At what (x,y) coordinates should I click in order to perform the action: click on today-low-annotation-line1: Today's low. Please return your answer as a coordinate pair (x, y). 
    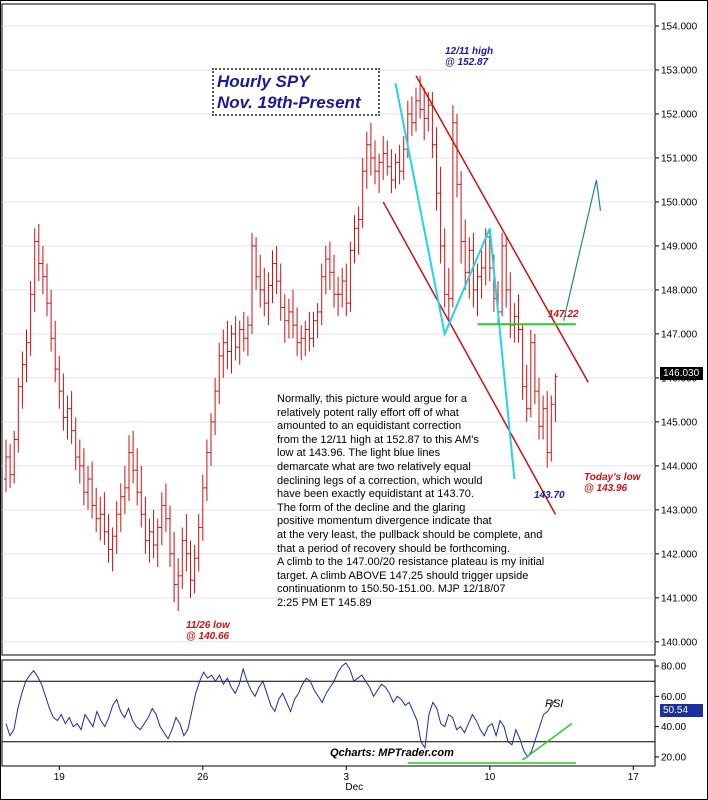
    Looking at the image, I should click on (612, 477).